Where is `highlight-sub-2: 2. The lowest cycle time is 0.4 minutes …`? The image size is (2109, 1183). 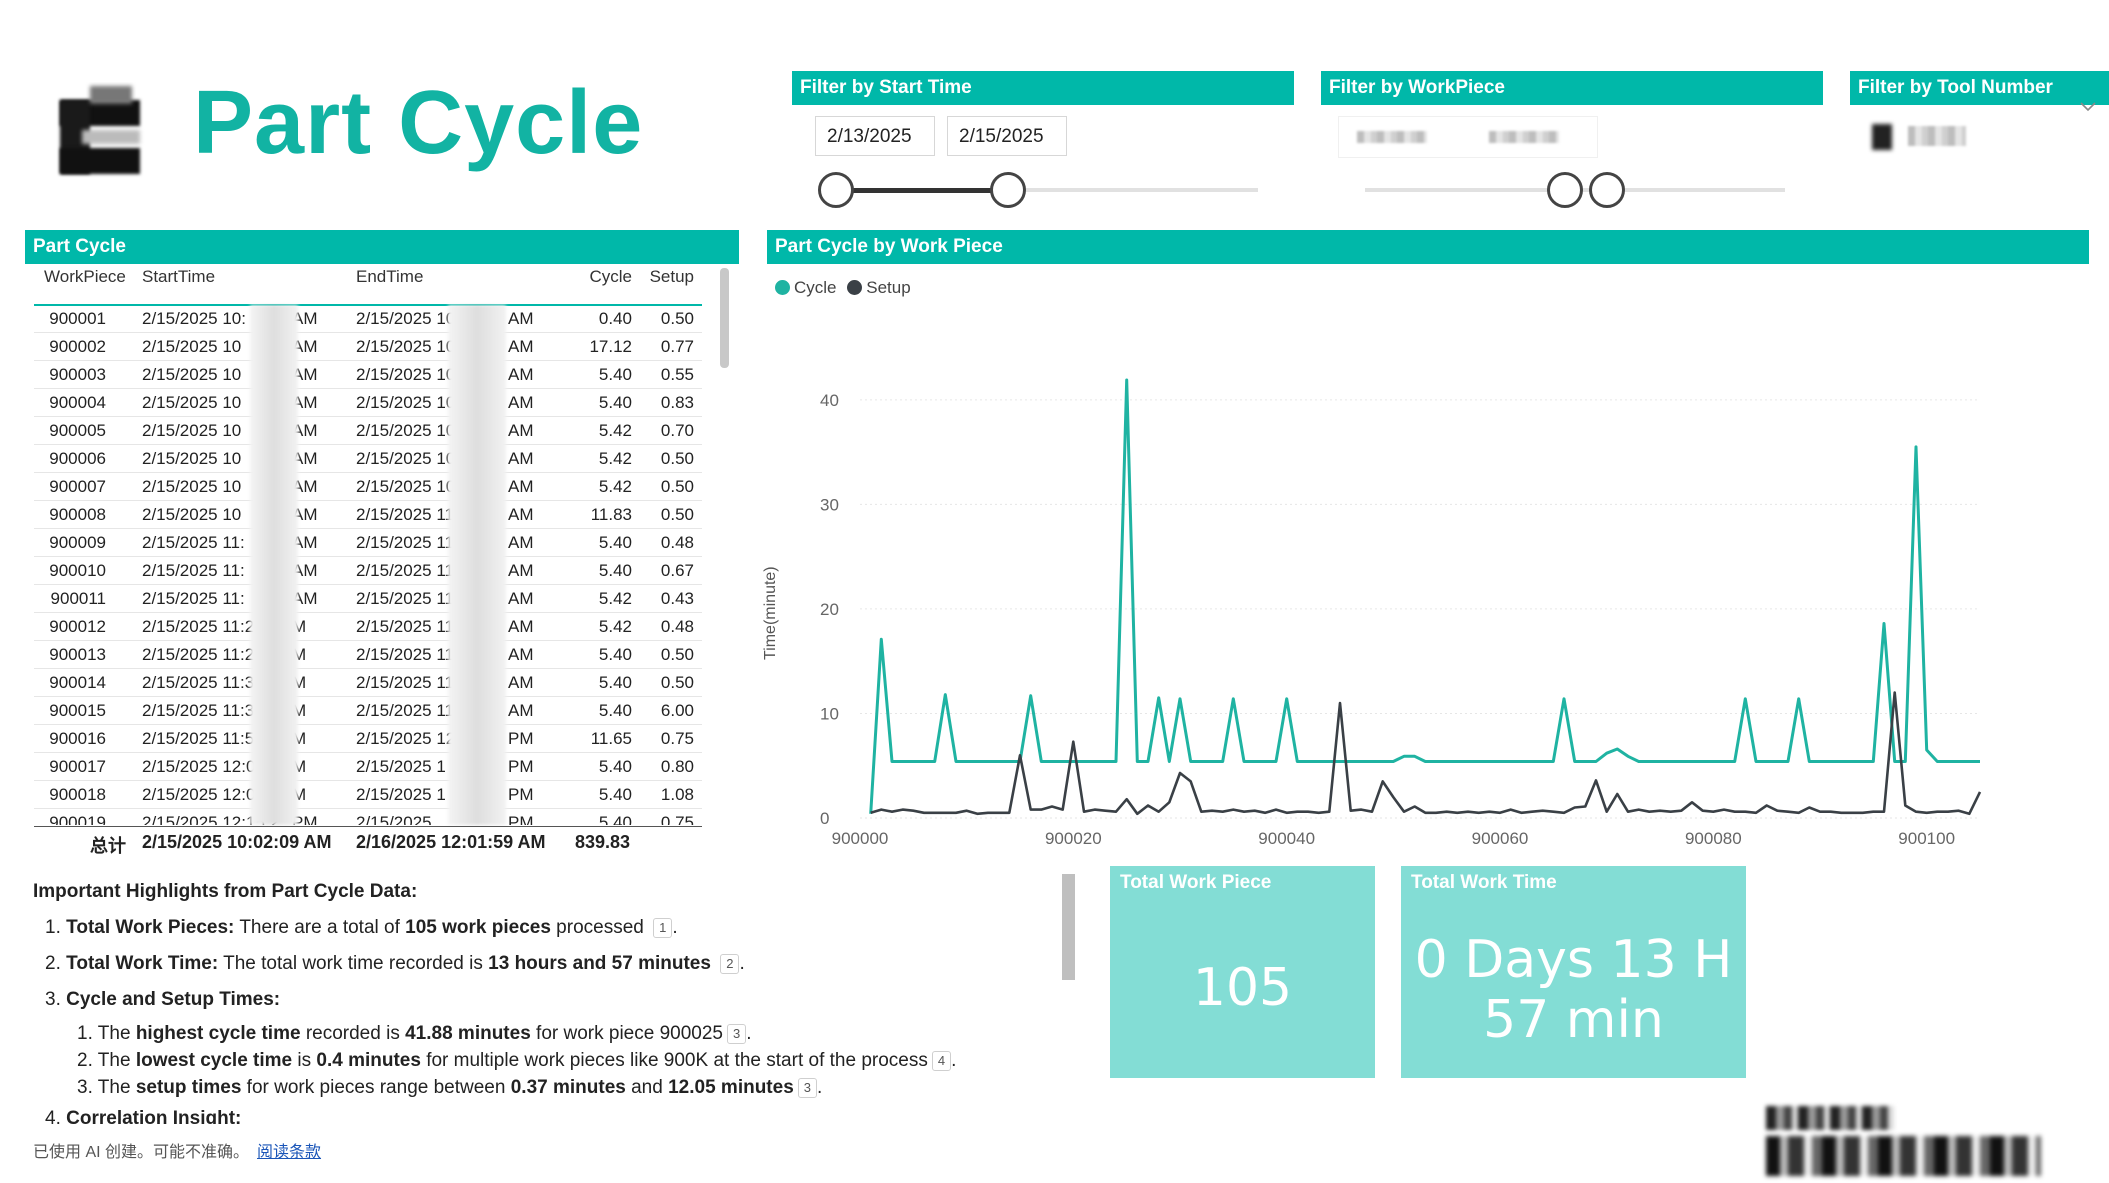 highlight-sub-2: 2. The lowest cycle time is 0.4 minutes … is located at coordinates (517, 1060).